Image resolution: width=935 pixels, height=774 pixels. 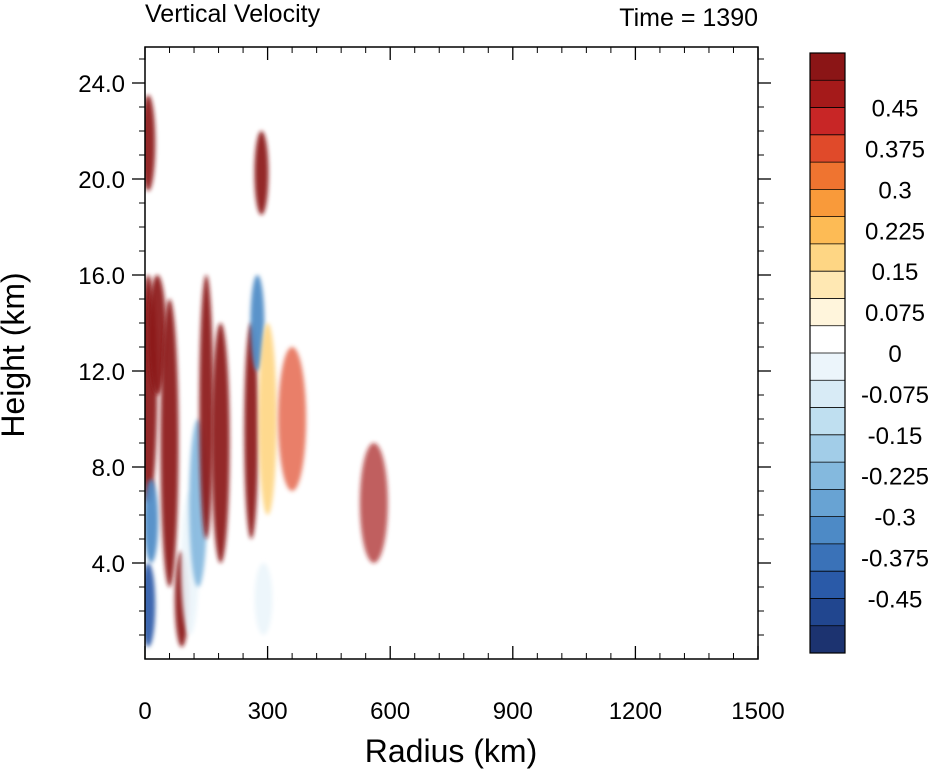 I want to click on y-tick-label: 12.0, so click(x=101, y=372).